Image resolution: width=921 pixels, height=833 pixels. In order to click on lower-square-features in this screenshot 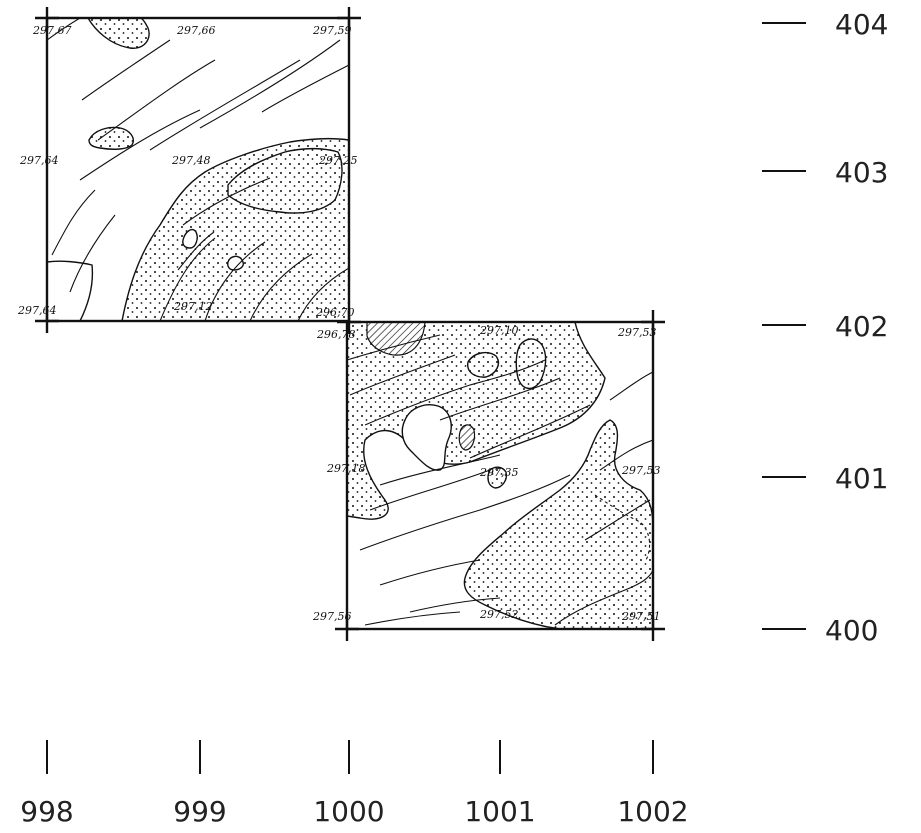, I will do `click(500, 475)`.